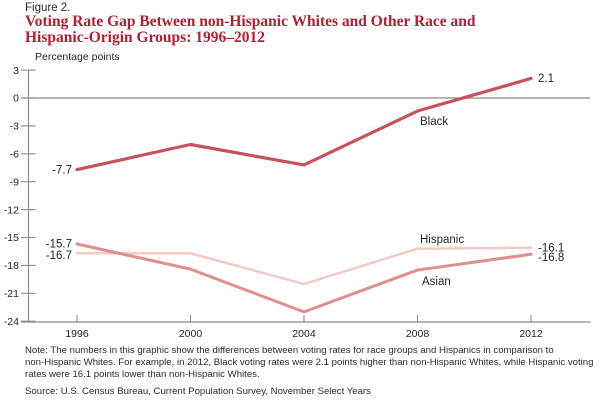  I want to click on y-tick-label: -9, so click(14, 182).